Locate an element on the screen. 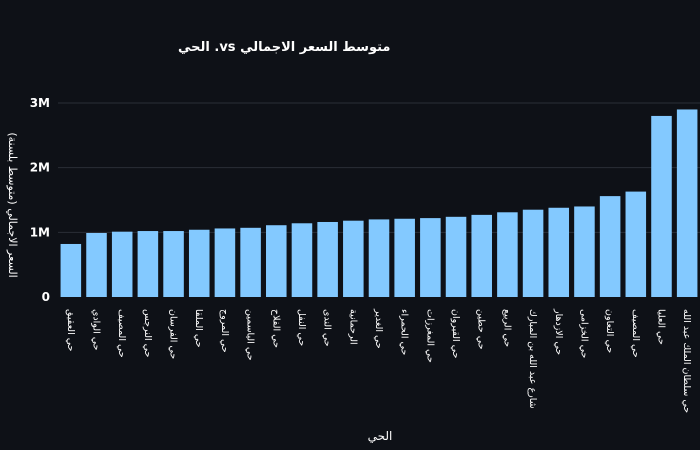  x-tick-label: حي الوادي is located at coordinates (96, 330).